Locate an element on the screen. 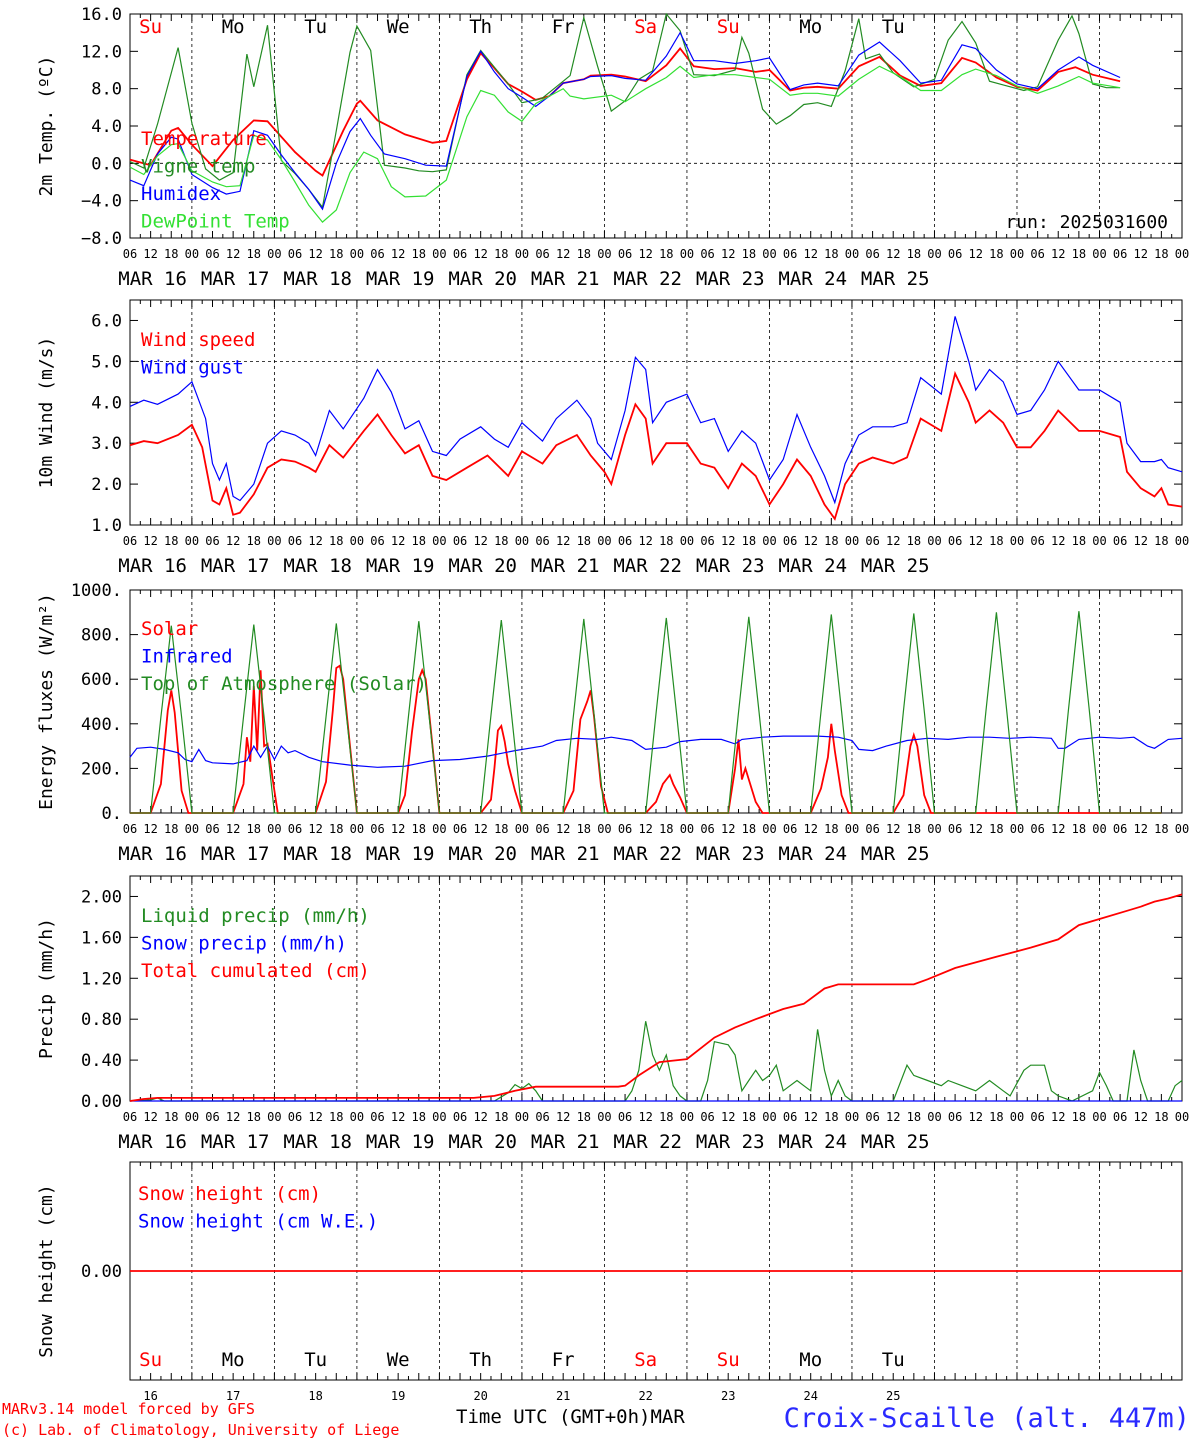 This screenshot has height=1440, width=1194. legend-entry: Infrared is located at coordinates (187, 657).